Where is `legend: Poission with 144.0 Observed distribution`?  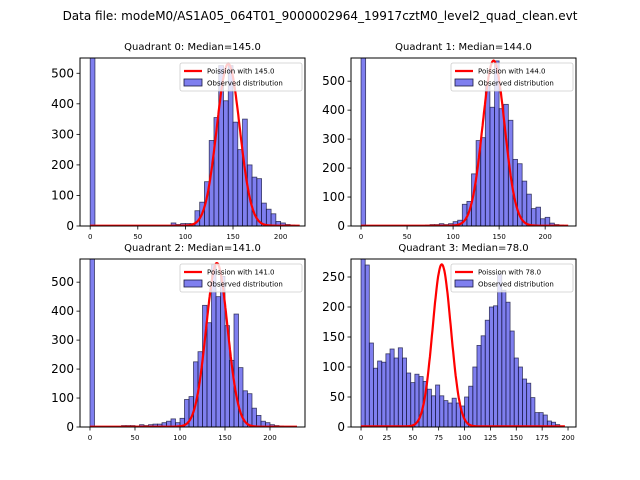
legend: Poission with 144.0 Observed distribution is located at coordinates (512, 77).